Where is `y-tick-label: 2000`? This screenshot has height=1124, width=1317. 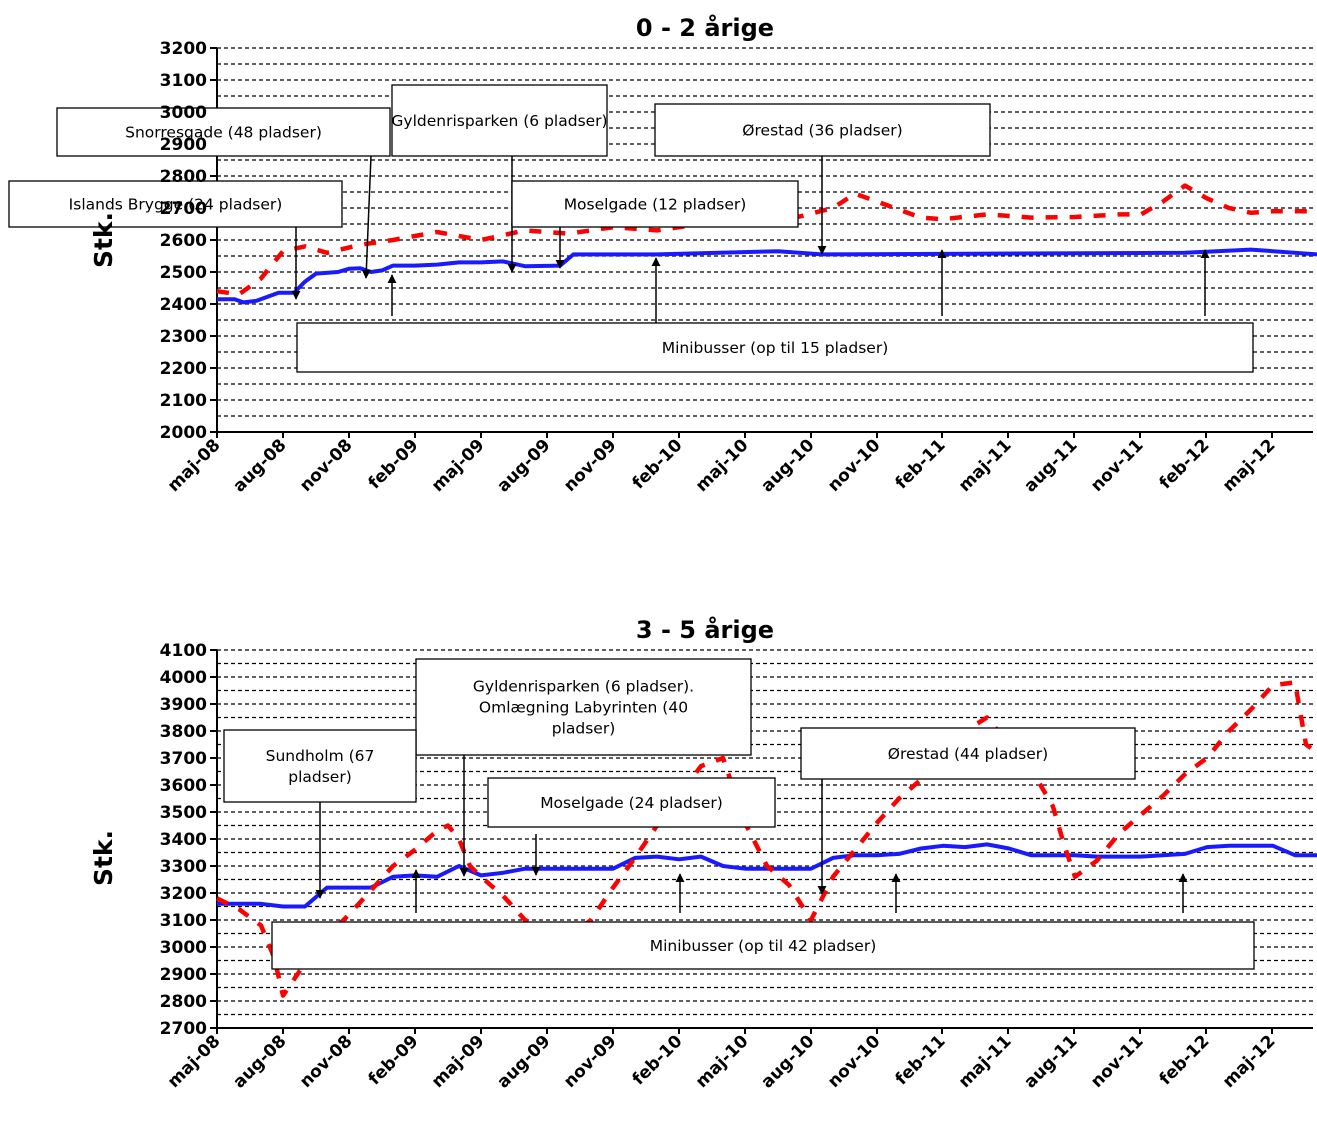
y-tick-label: 2000 is located at coordinates (183, 433).